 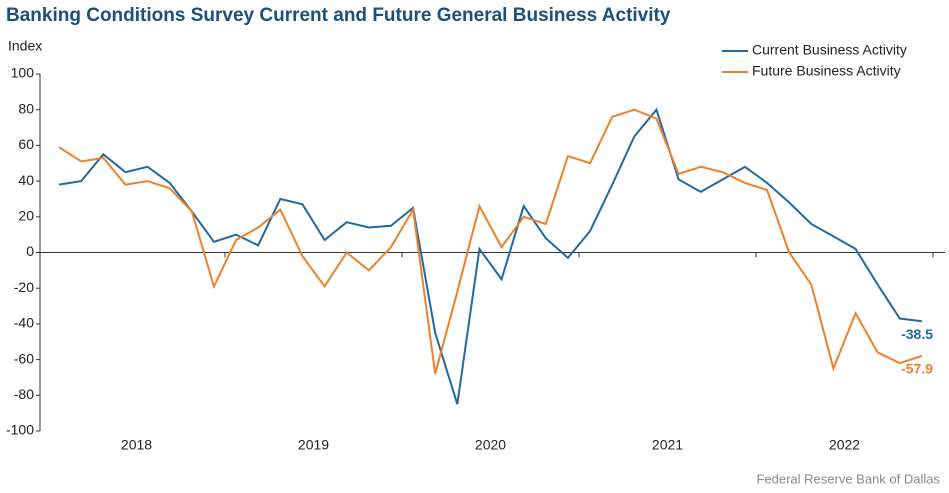 What do you see at coordinates (667, 445) in the screenshot?
I see `x-tick-label: 2021` at bounding box center [667, 445].